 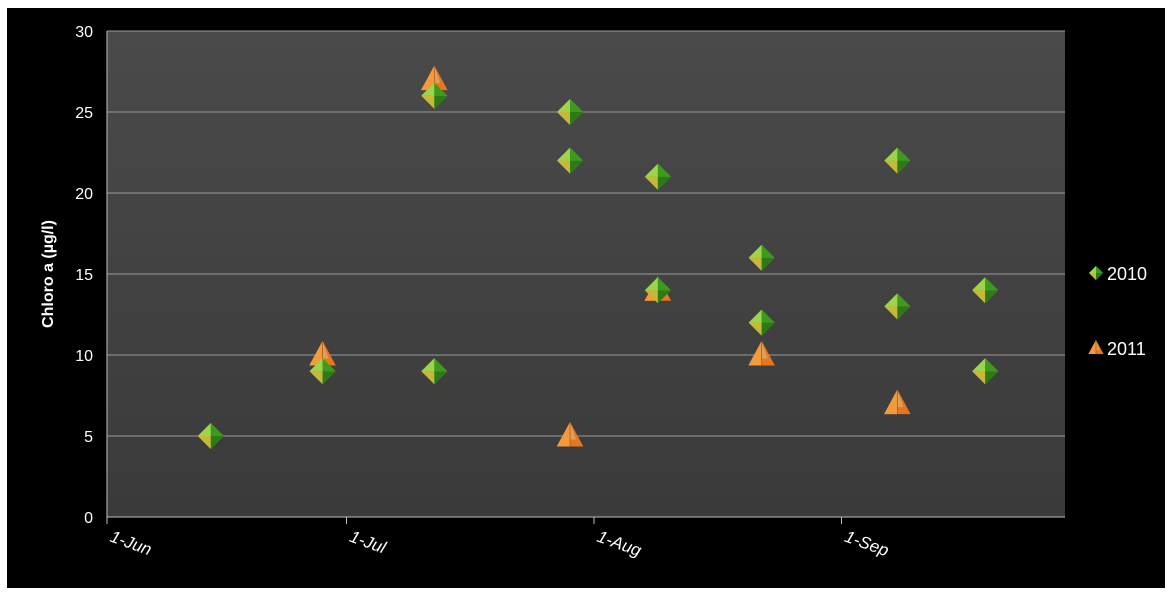 What do you see at coordinates (1096, 273) in the screenshot?
I see `legend-marker-2010` at bounding box center [1096, 273].